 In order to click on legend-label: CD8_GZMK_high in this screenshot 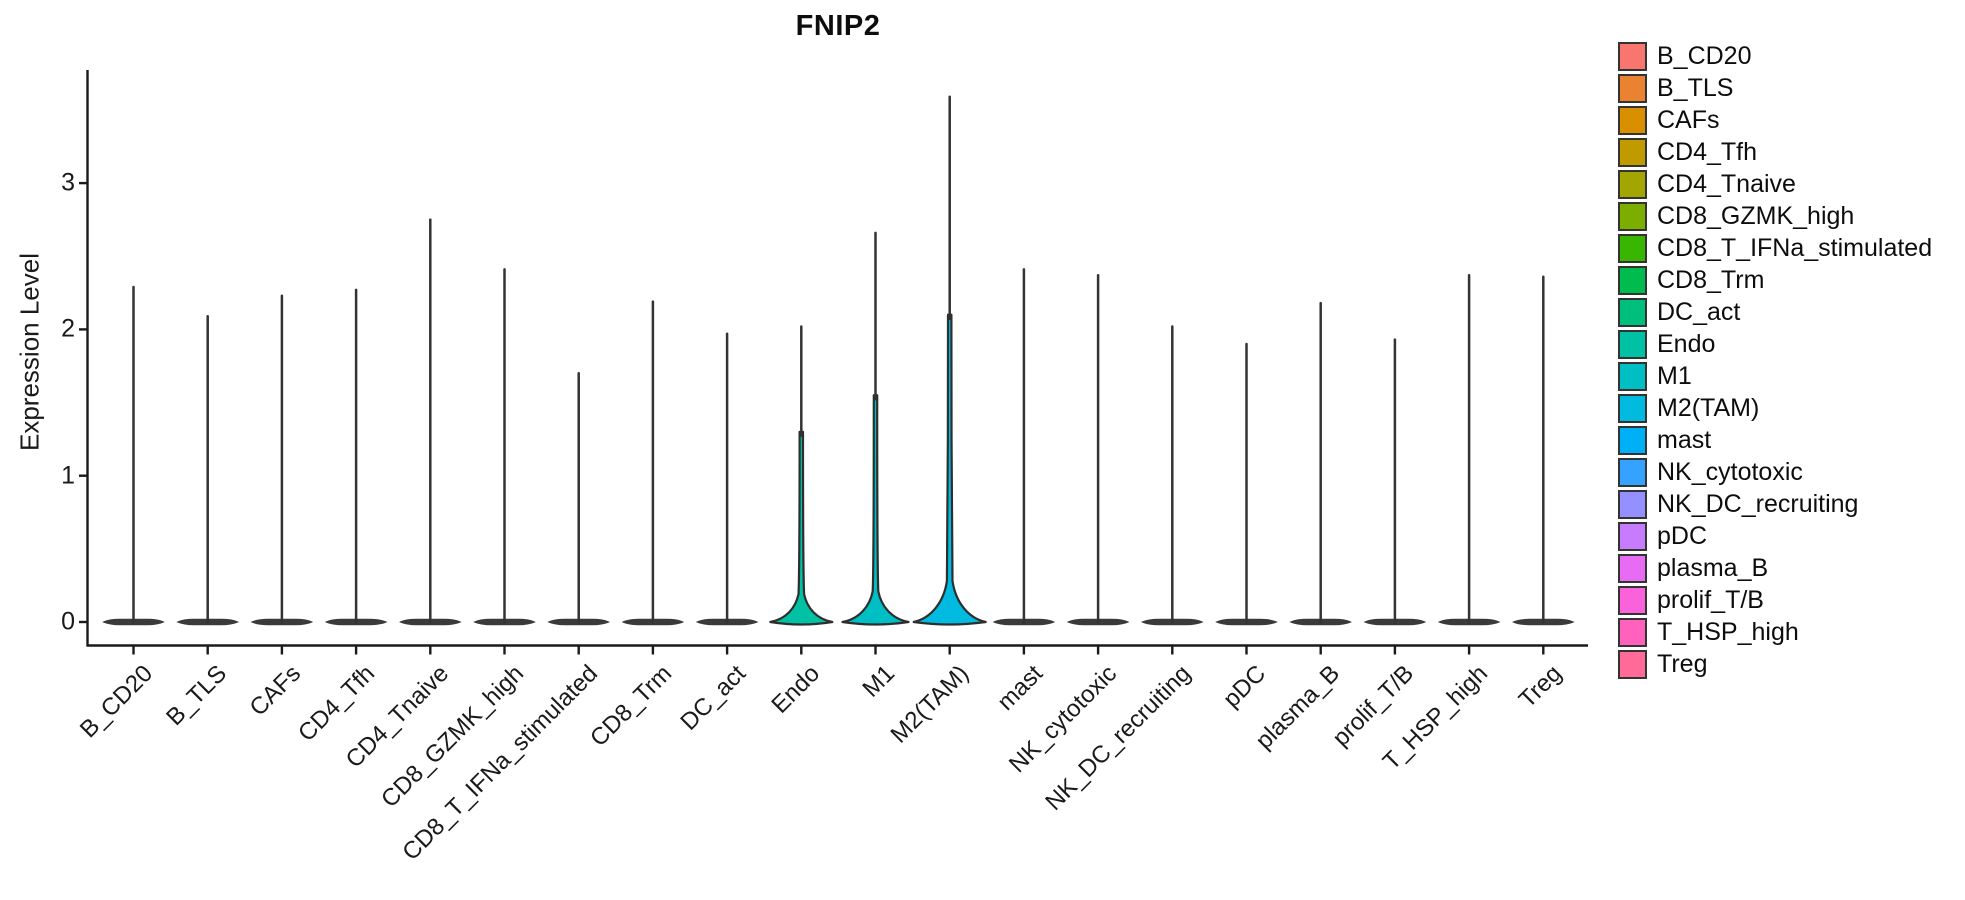, I will do `click(1756, 216)`.